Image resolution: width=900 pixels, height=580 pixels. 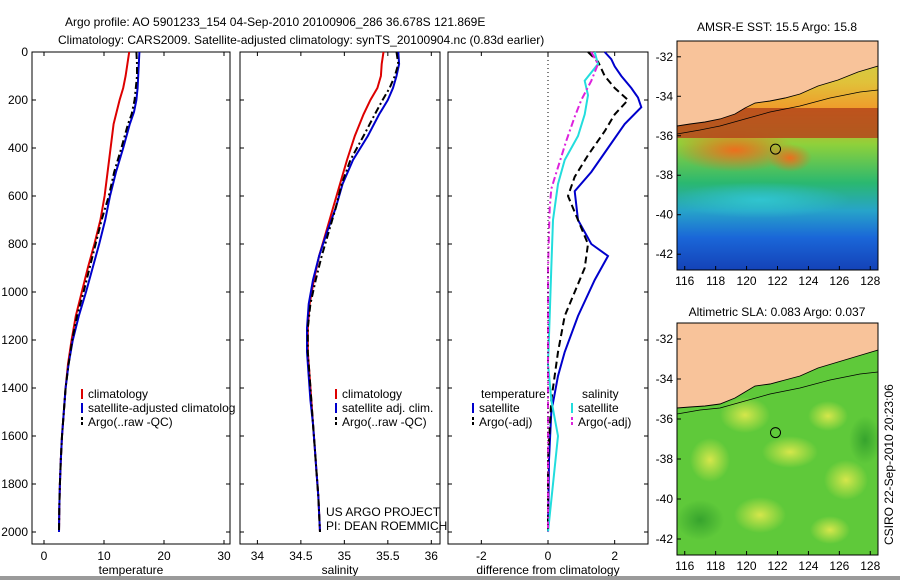 I want to click on map-x-tick-label: 128, so click(x=870, y=566).